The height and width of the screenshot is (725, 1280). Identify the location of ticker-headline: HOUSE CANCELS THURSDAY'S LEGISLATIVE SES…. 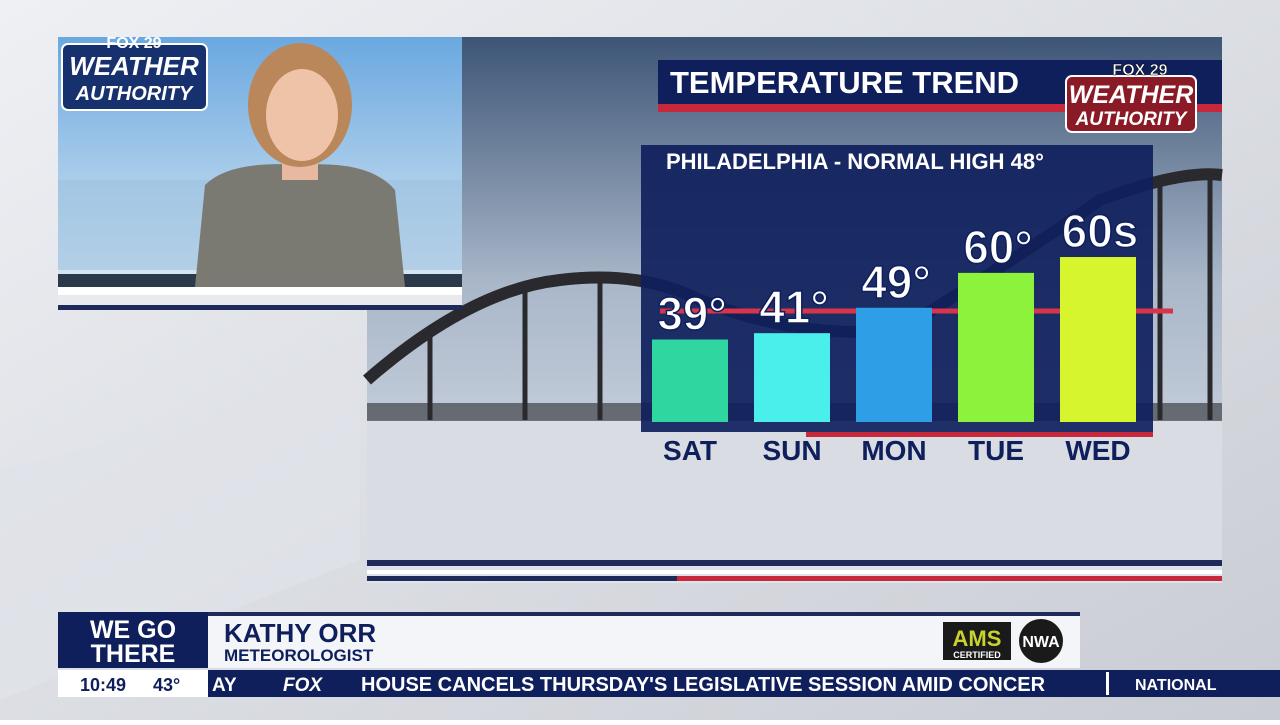
(703, 685).